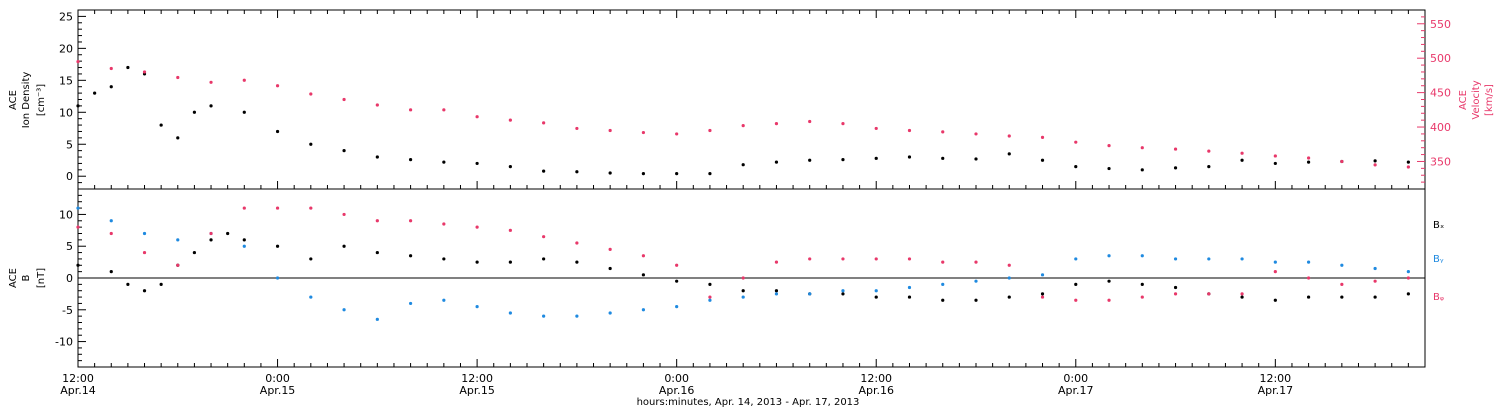 This screenshot has width=1500, height=410. What do you see at coordinates (66, 112) in the screenshot?
I see `top-left-tick-label: 10` at bounding box center [66, 112].